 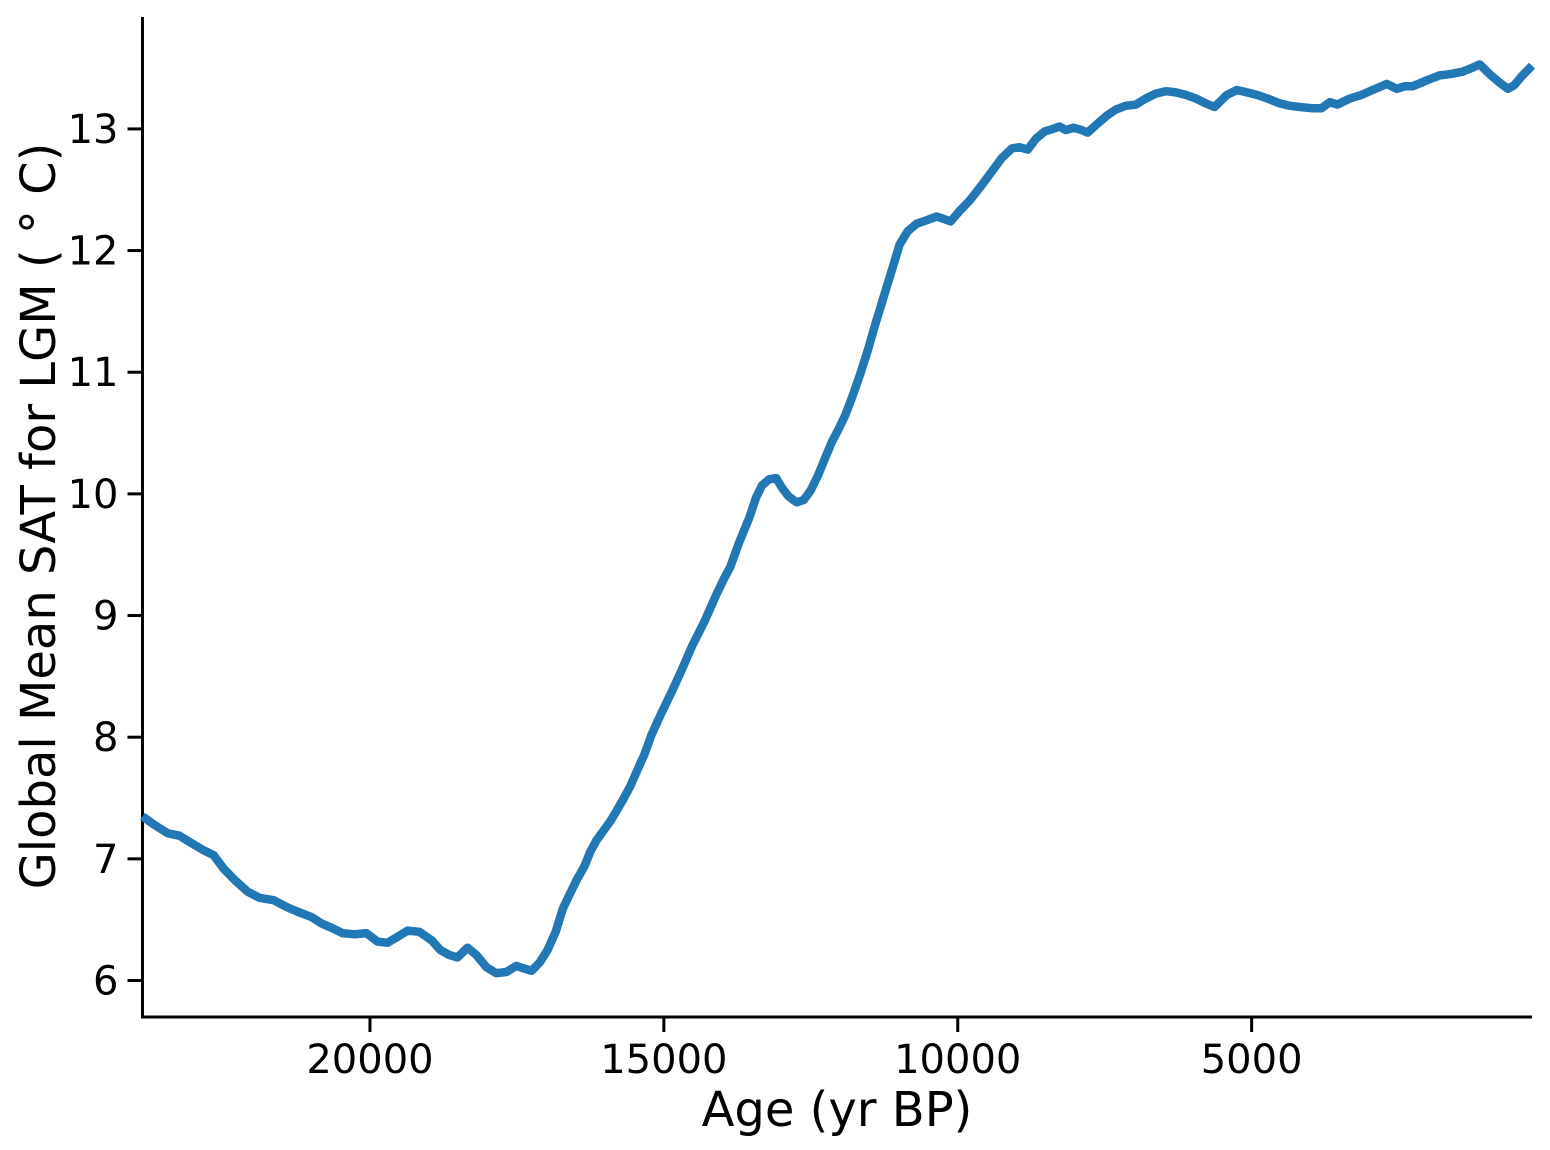 I want to click on y-tick-label: 9, so click(x=105, y=617).